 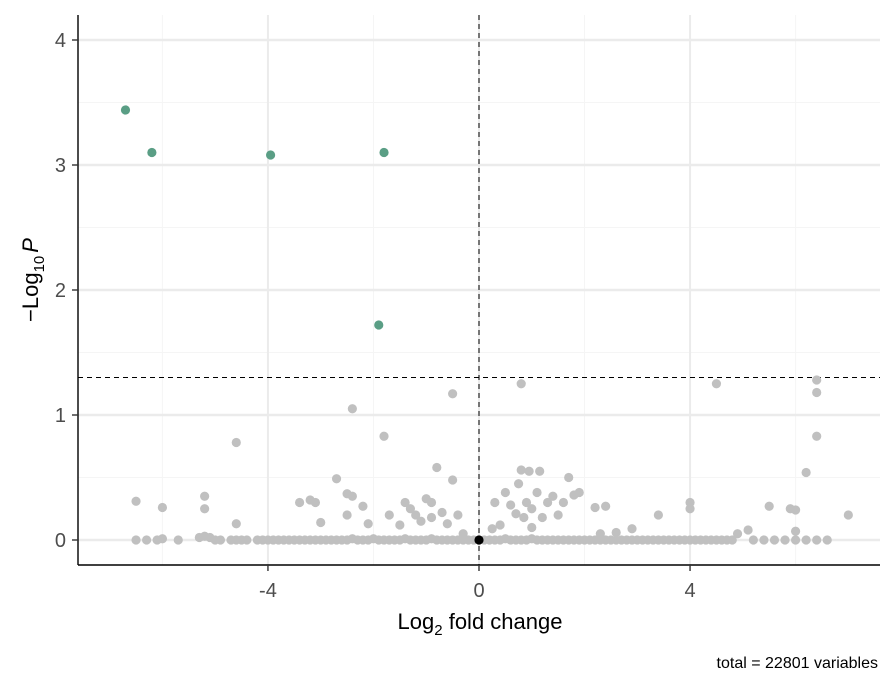 What do you see at coordinates (480, 624) in the screenshot?
I see `x-axis-title: Log2 fold change` at bounding box center [480, 624].